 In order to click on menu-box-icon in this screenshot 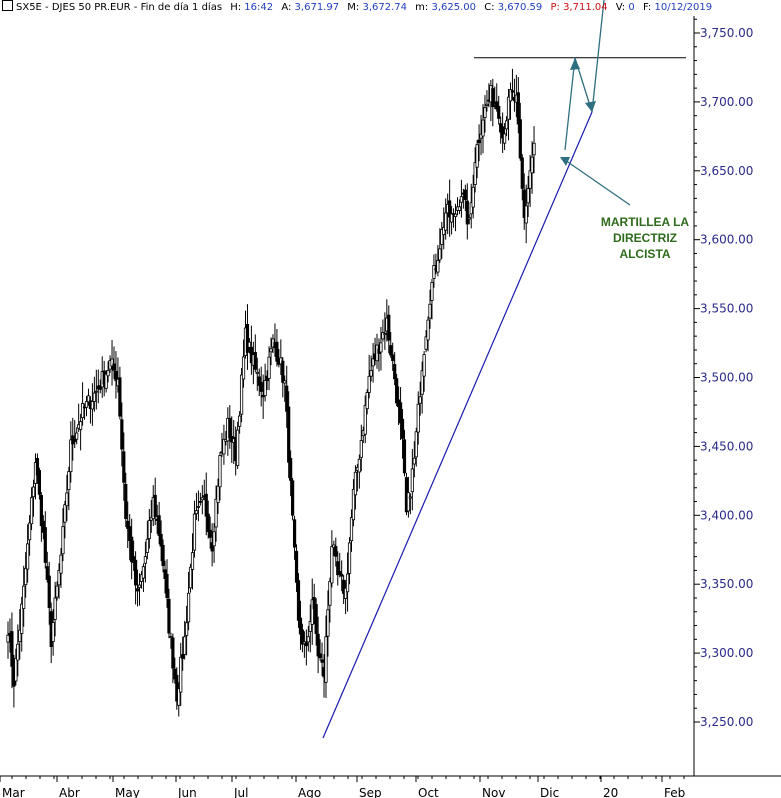, I will do `click(7, 5)`.